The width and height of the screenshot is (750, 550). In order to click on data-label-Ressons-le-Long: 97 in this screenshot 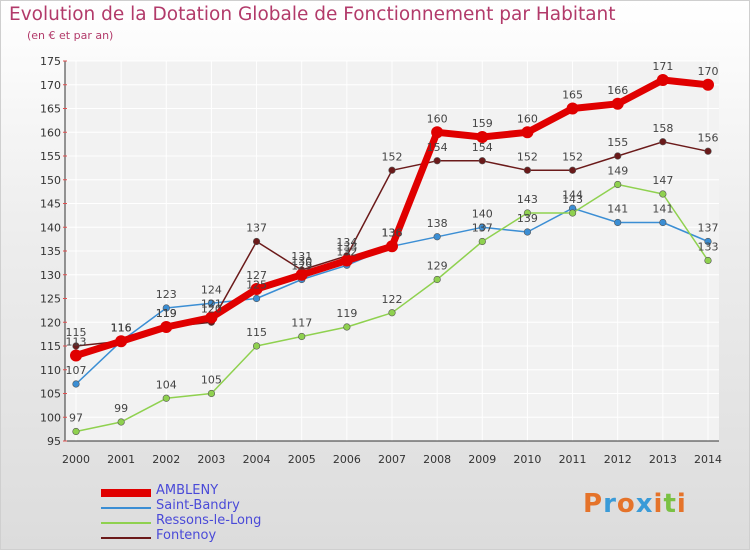, I will do `click(76, 418)`.